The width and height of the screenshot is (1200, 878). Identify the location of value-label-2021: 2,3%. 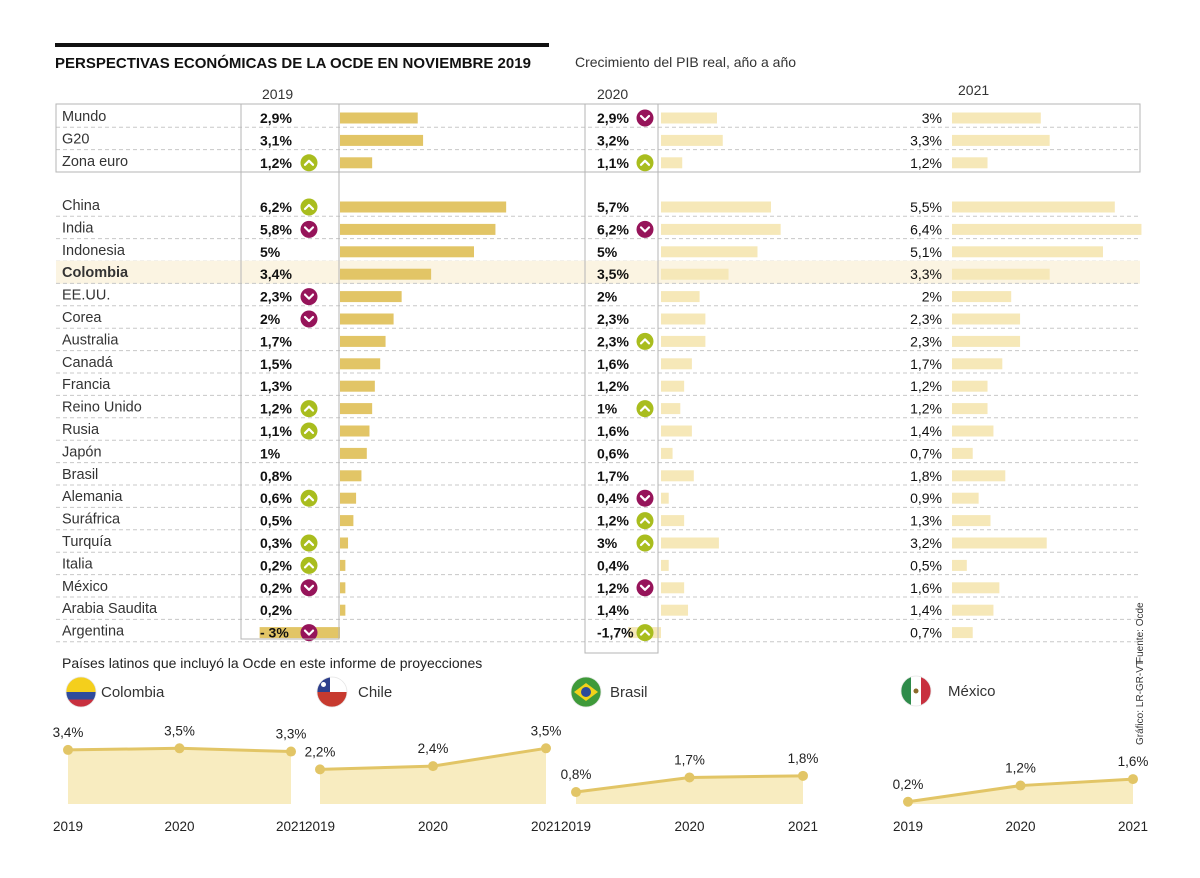
(926, 341).